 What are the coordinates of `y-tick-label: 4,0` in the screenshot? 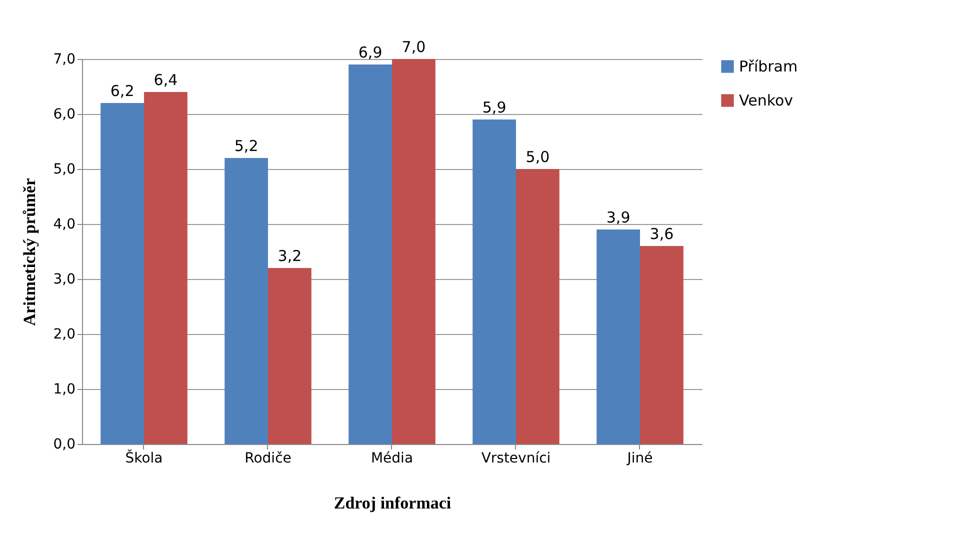 It's located at (64, 224).